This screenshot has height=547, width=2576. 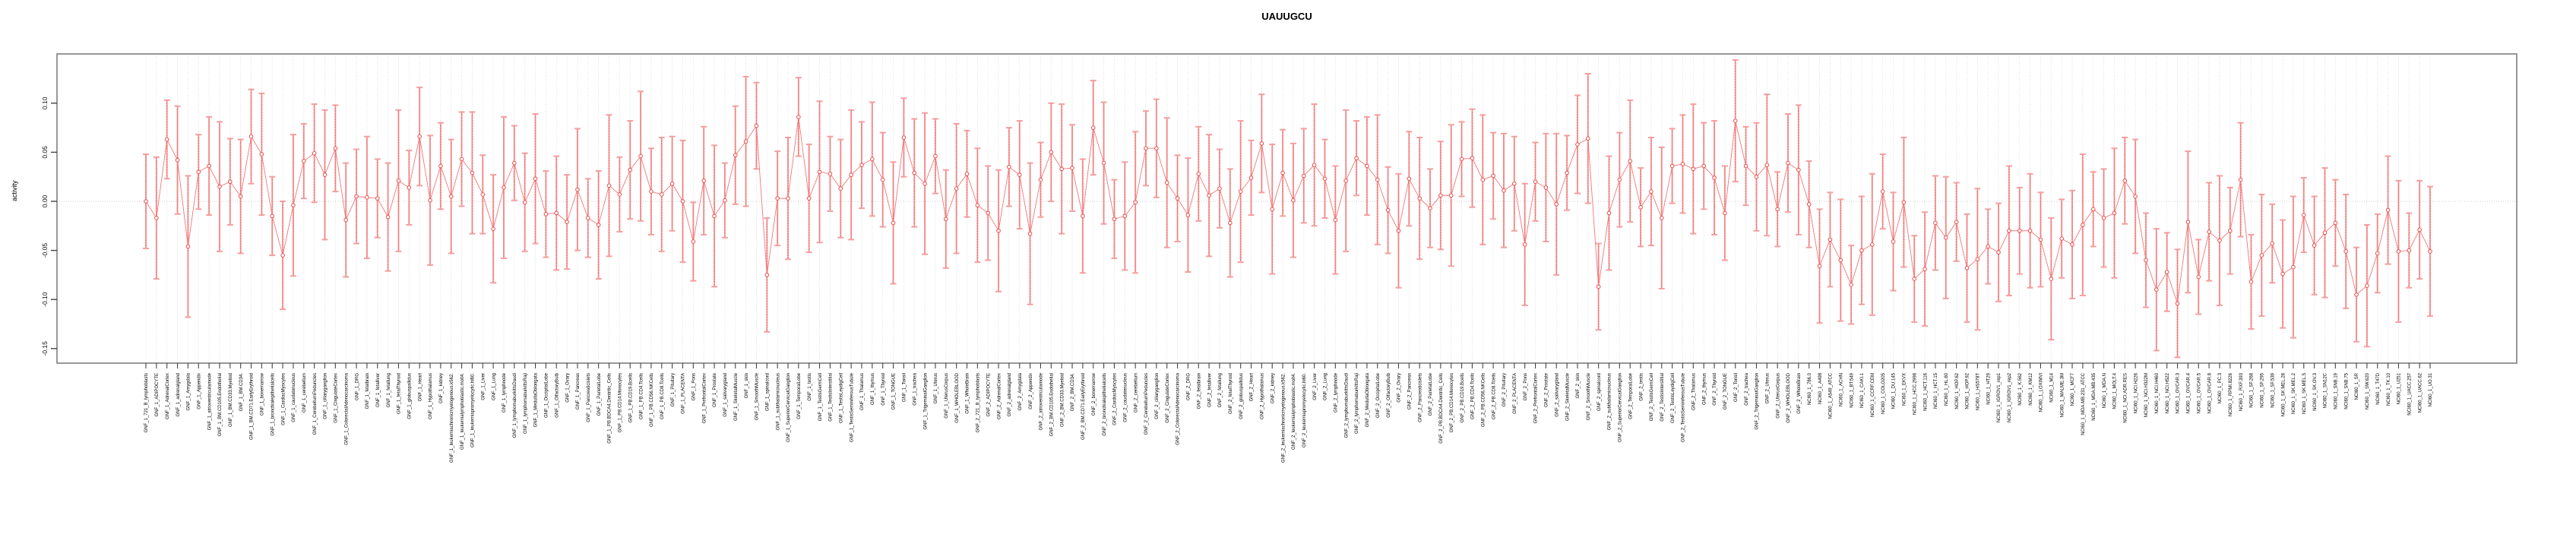 I want to click on x-category-label: GNF_1_PLACENTA, so click(x=684, y=393).